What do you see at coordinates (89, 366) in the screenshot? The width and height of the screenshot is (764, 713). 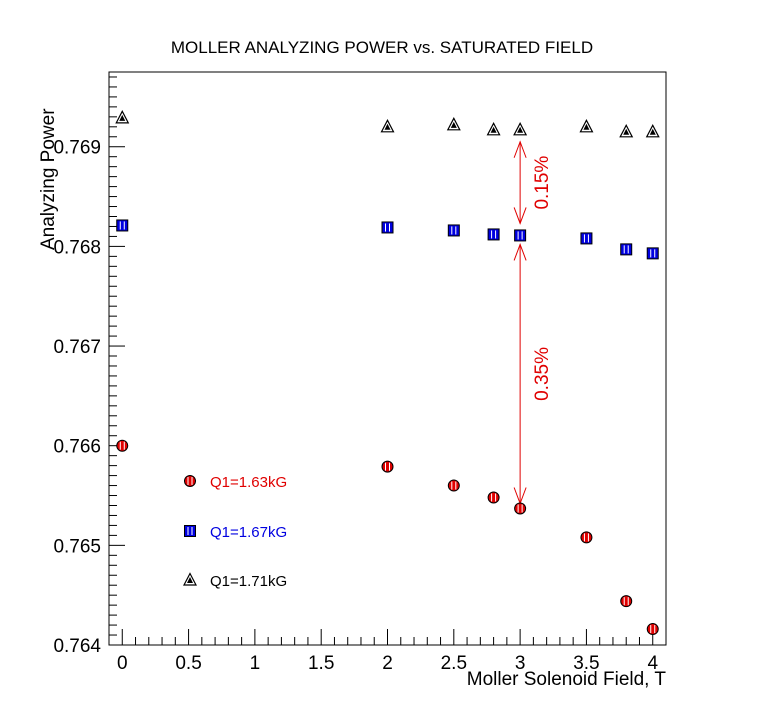 I see `y-axis: 0.764 0.765 0.766 0.767 0.768 0.769` at bounding box center [89, 366].